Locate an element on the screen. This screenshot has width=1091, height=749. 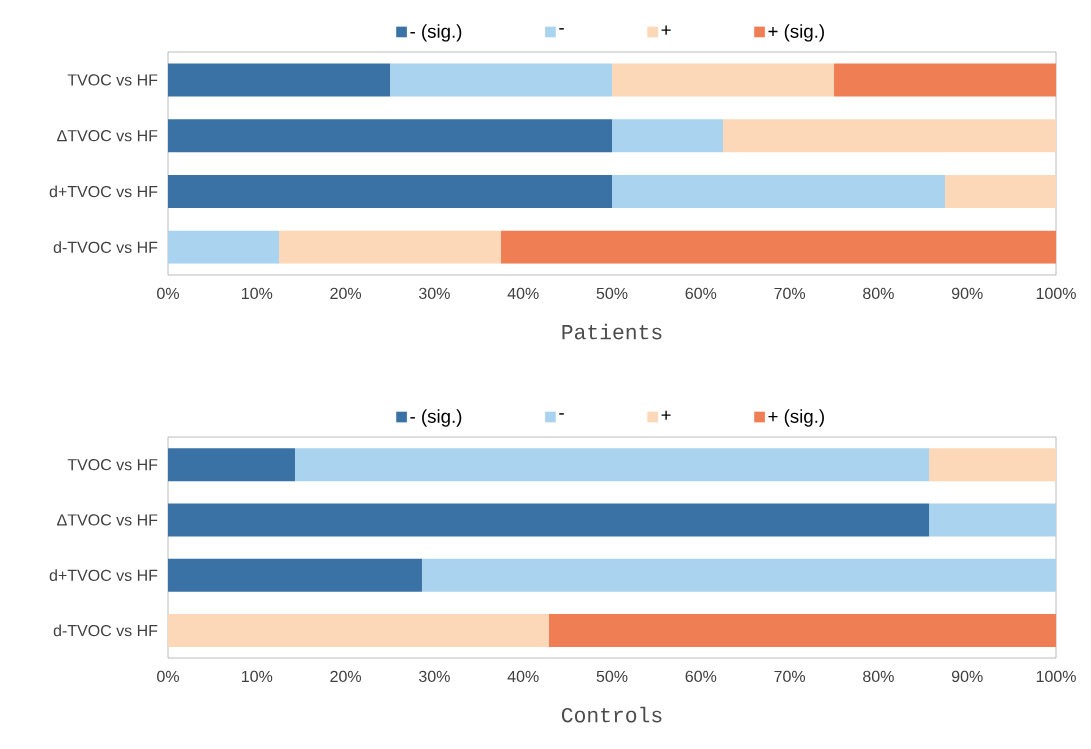
text: Controls is located at coordinates (611, 714).